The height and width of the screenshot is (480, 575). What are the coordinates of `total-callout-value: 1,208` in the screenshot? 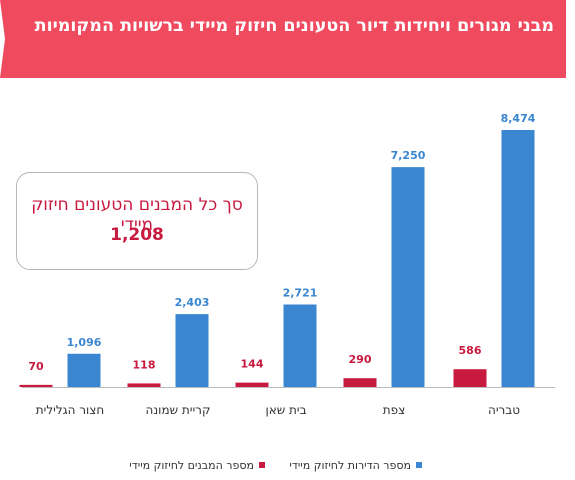 It's located at (137, 235).